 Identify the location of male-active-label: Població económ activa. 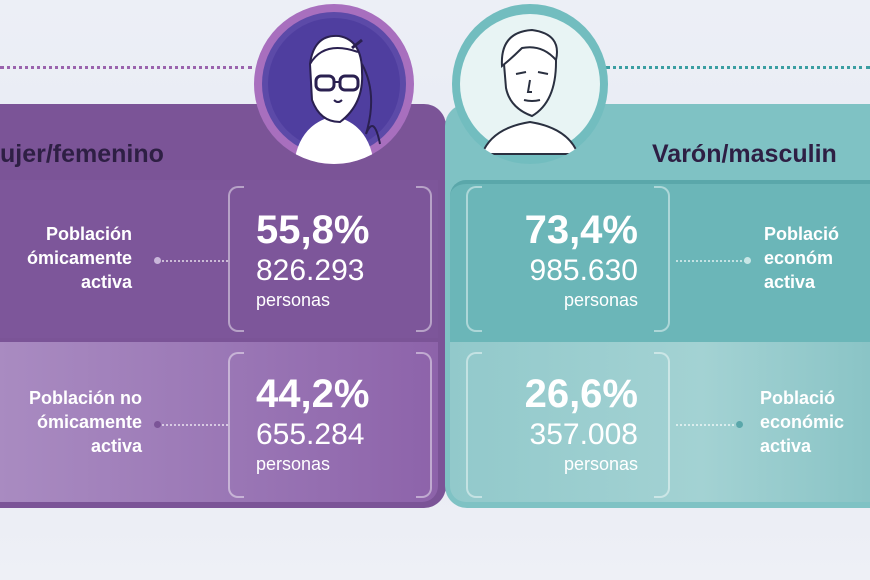
(802, 258).